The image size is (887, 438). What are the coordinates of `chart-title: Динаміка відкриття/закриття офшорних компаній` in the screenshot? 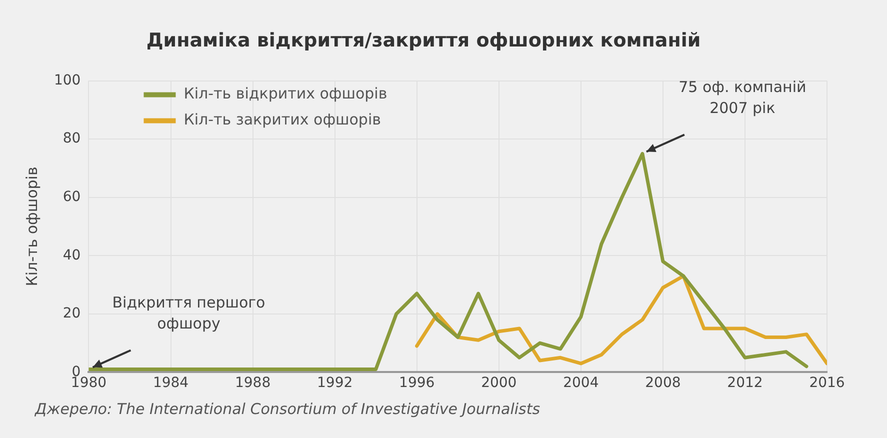 It's located at (423, 40).